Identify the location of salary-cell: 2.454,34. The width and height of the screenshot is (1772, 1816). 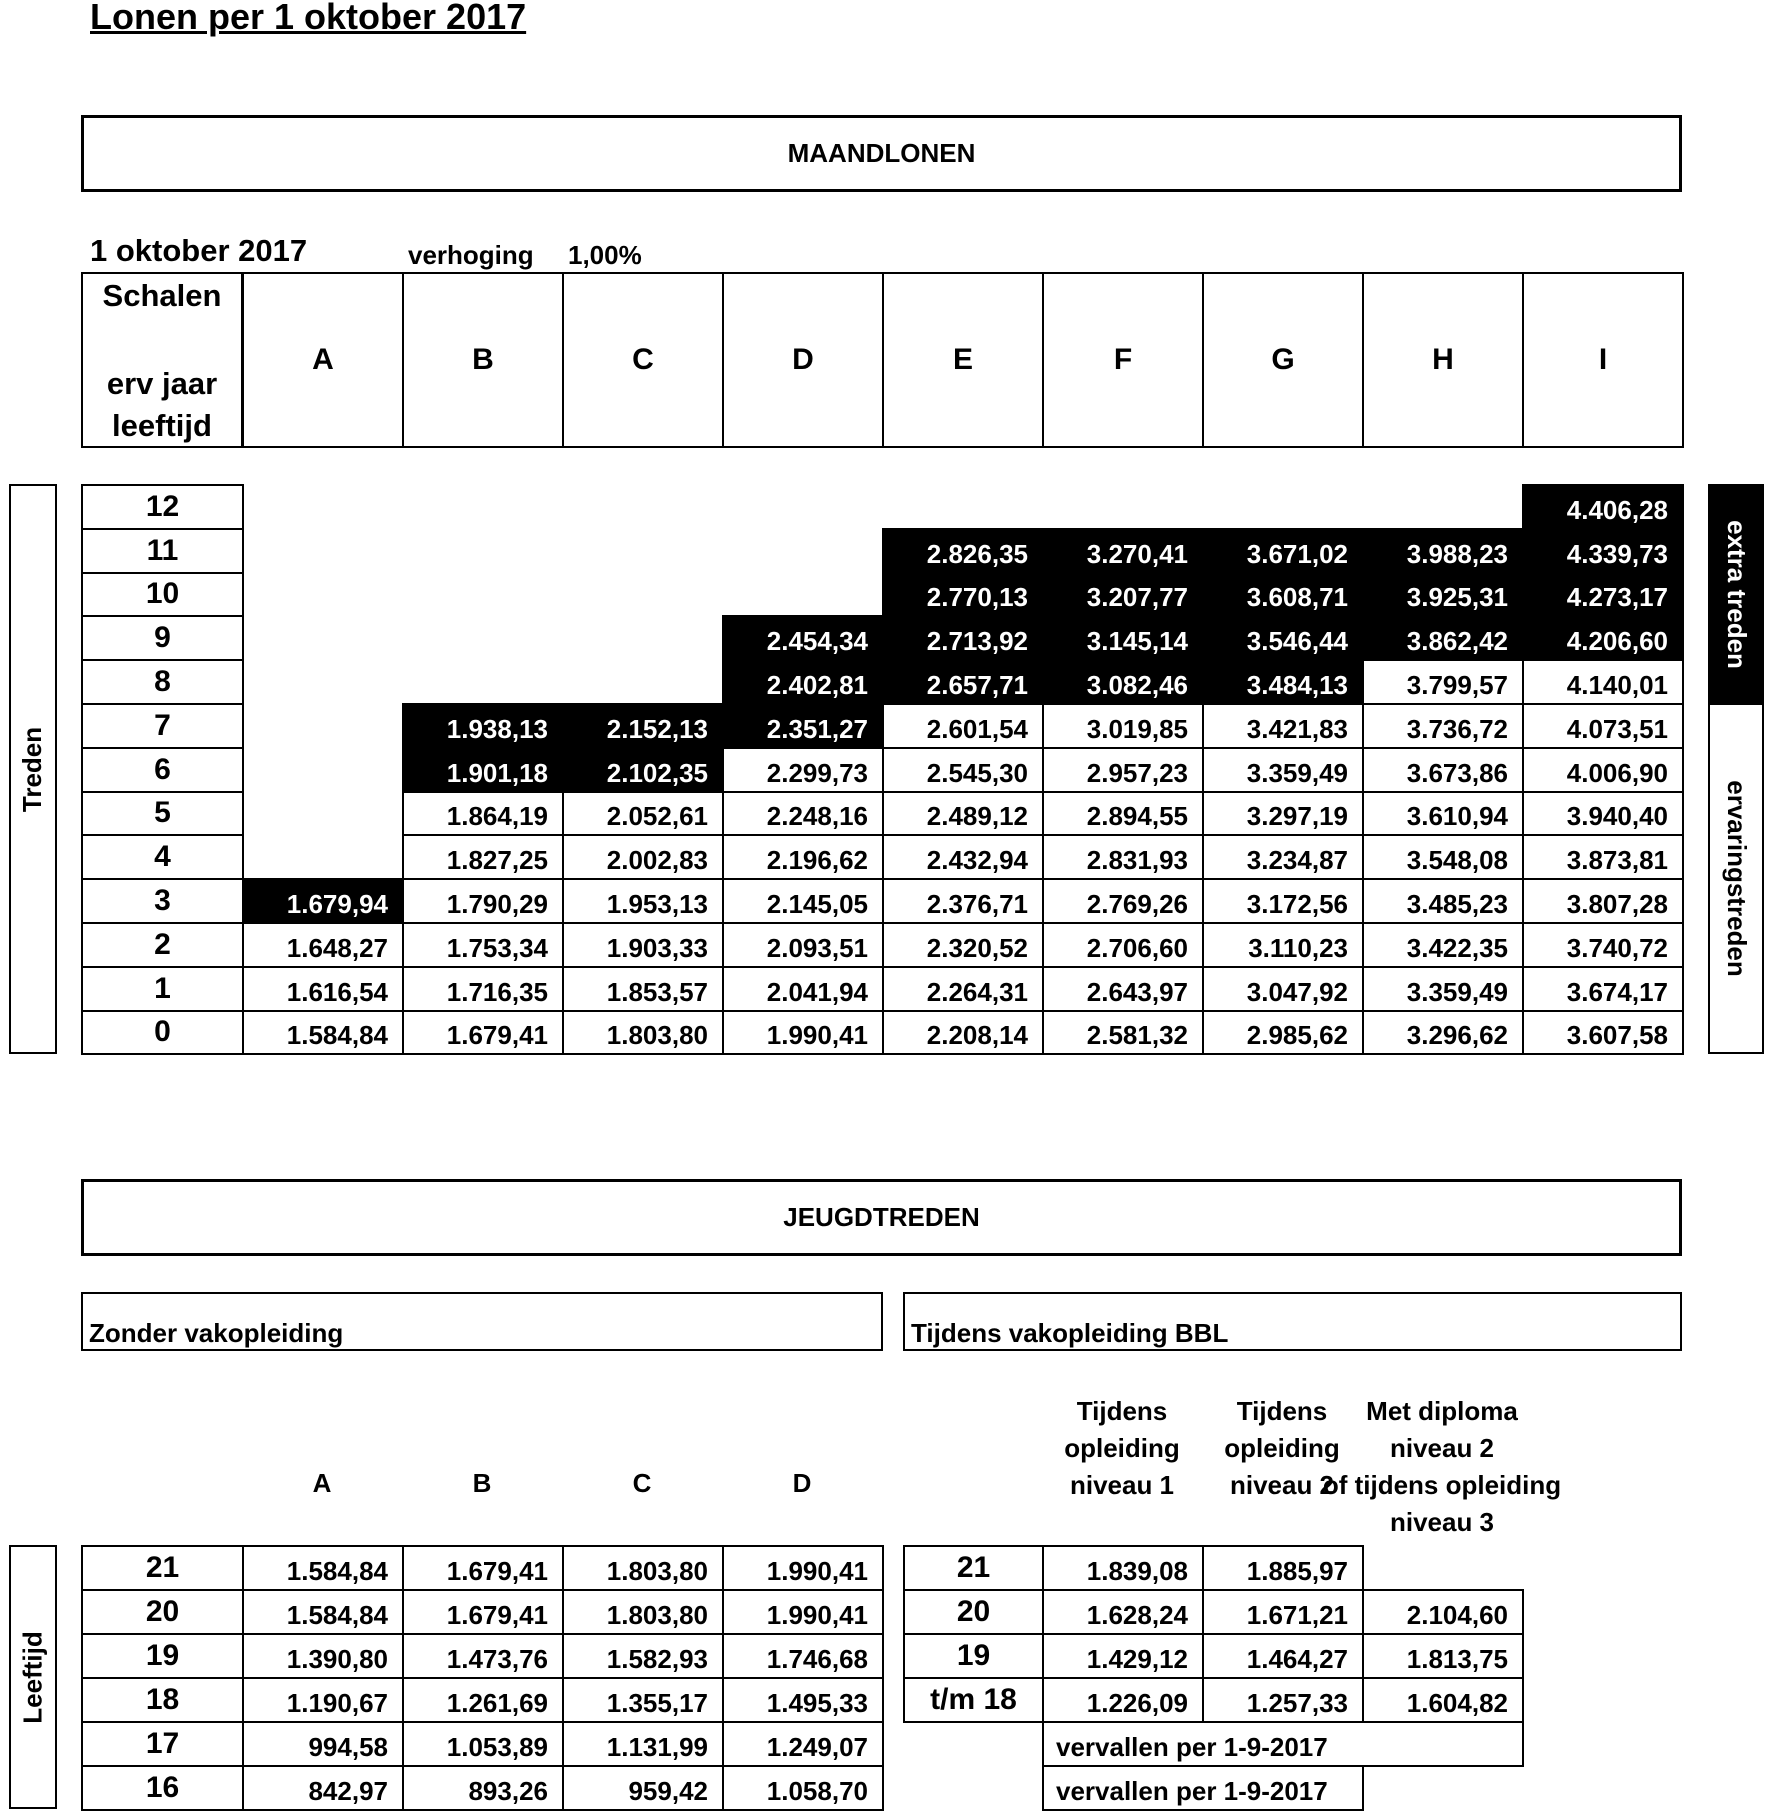
(803, 638).